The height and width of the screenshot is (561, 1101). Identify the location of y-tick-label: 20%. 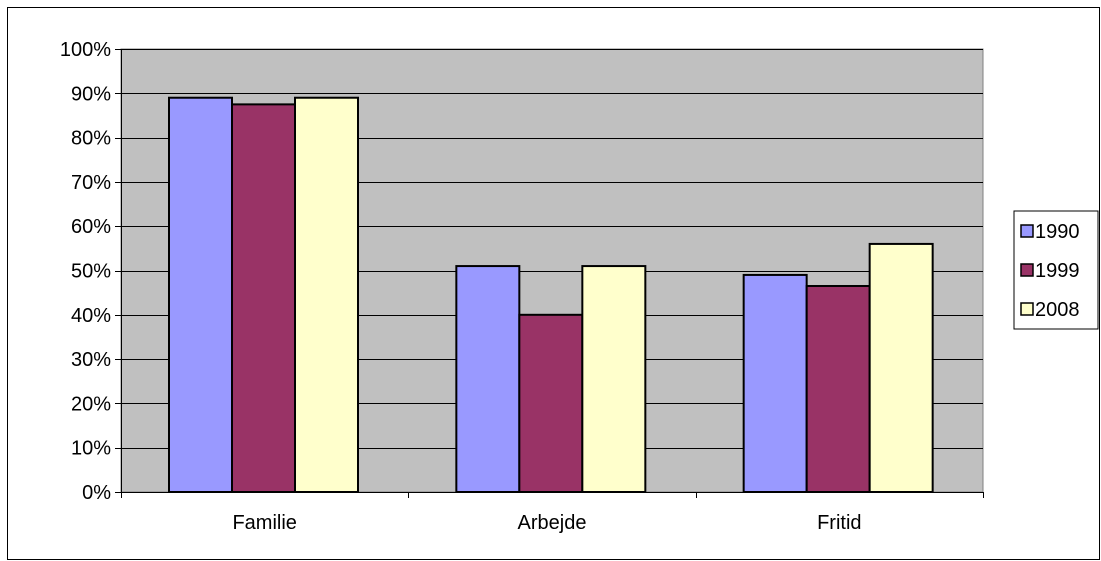
(91, 404).